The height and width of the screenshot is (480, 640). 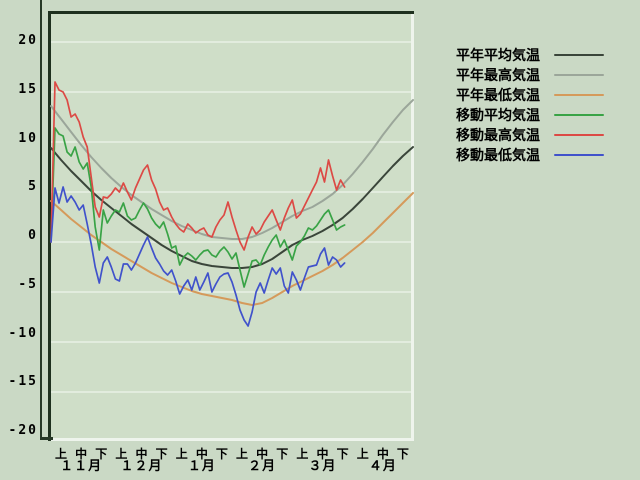 I want to click on y-tick-label: -20, so click(x=23, y=430).